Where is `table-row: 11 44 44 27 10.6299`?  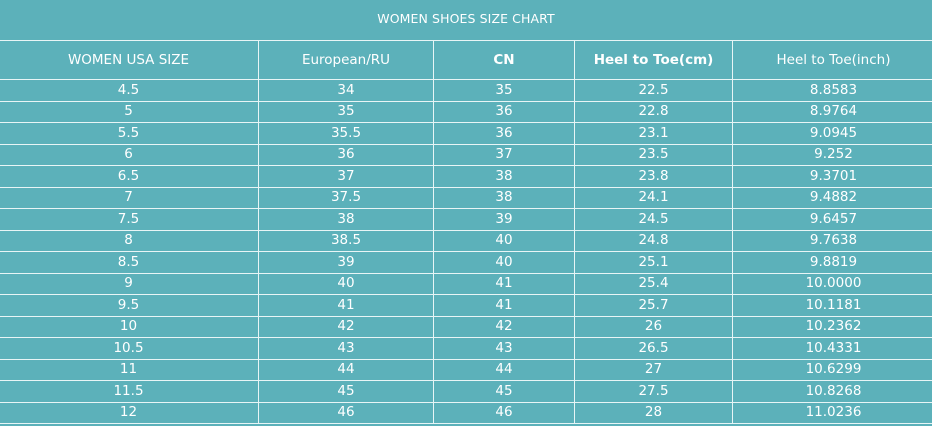
table-row: 11 44 44 27 10.6299 is located at coordinates (466, 369).